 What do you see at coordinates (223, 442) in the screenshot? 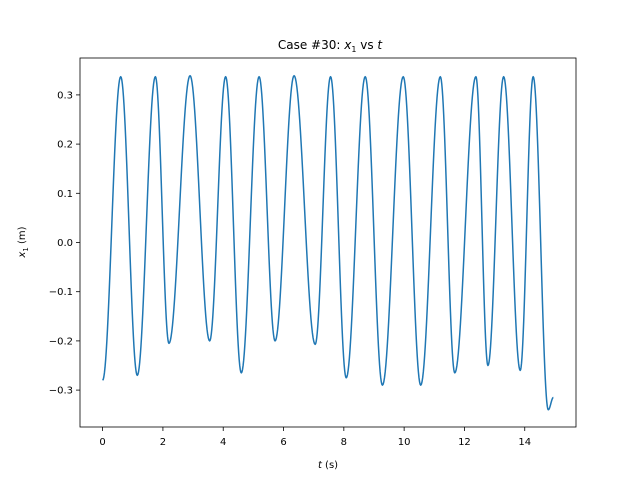
I see `x-tick-label: 4` at bounding box center [223, 442].